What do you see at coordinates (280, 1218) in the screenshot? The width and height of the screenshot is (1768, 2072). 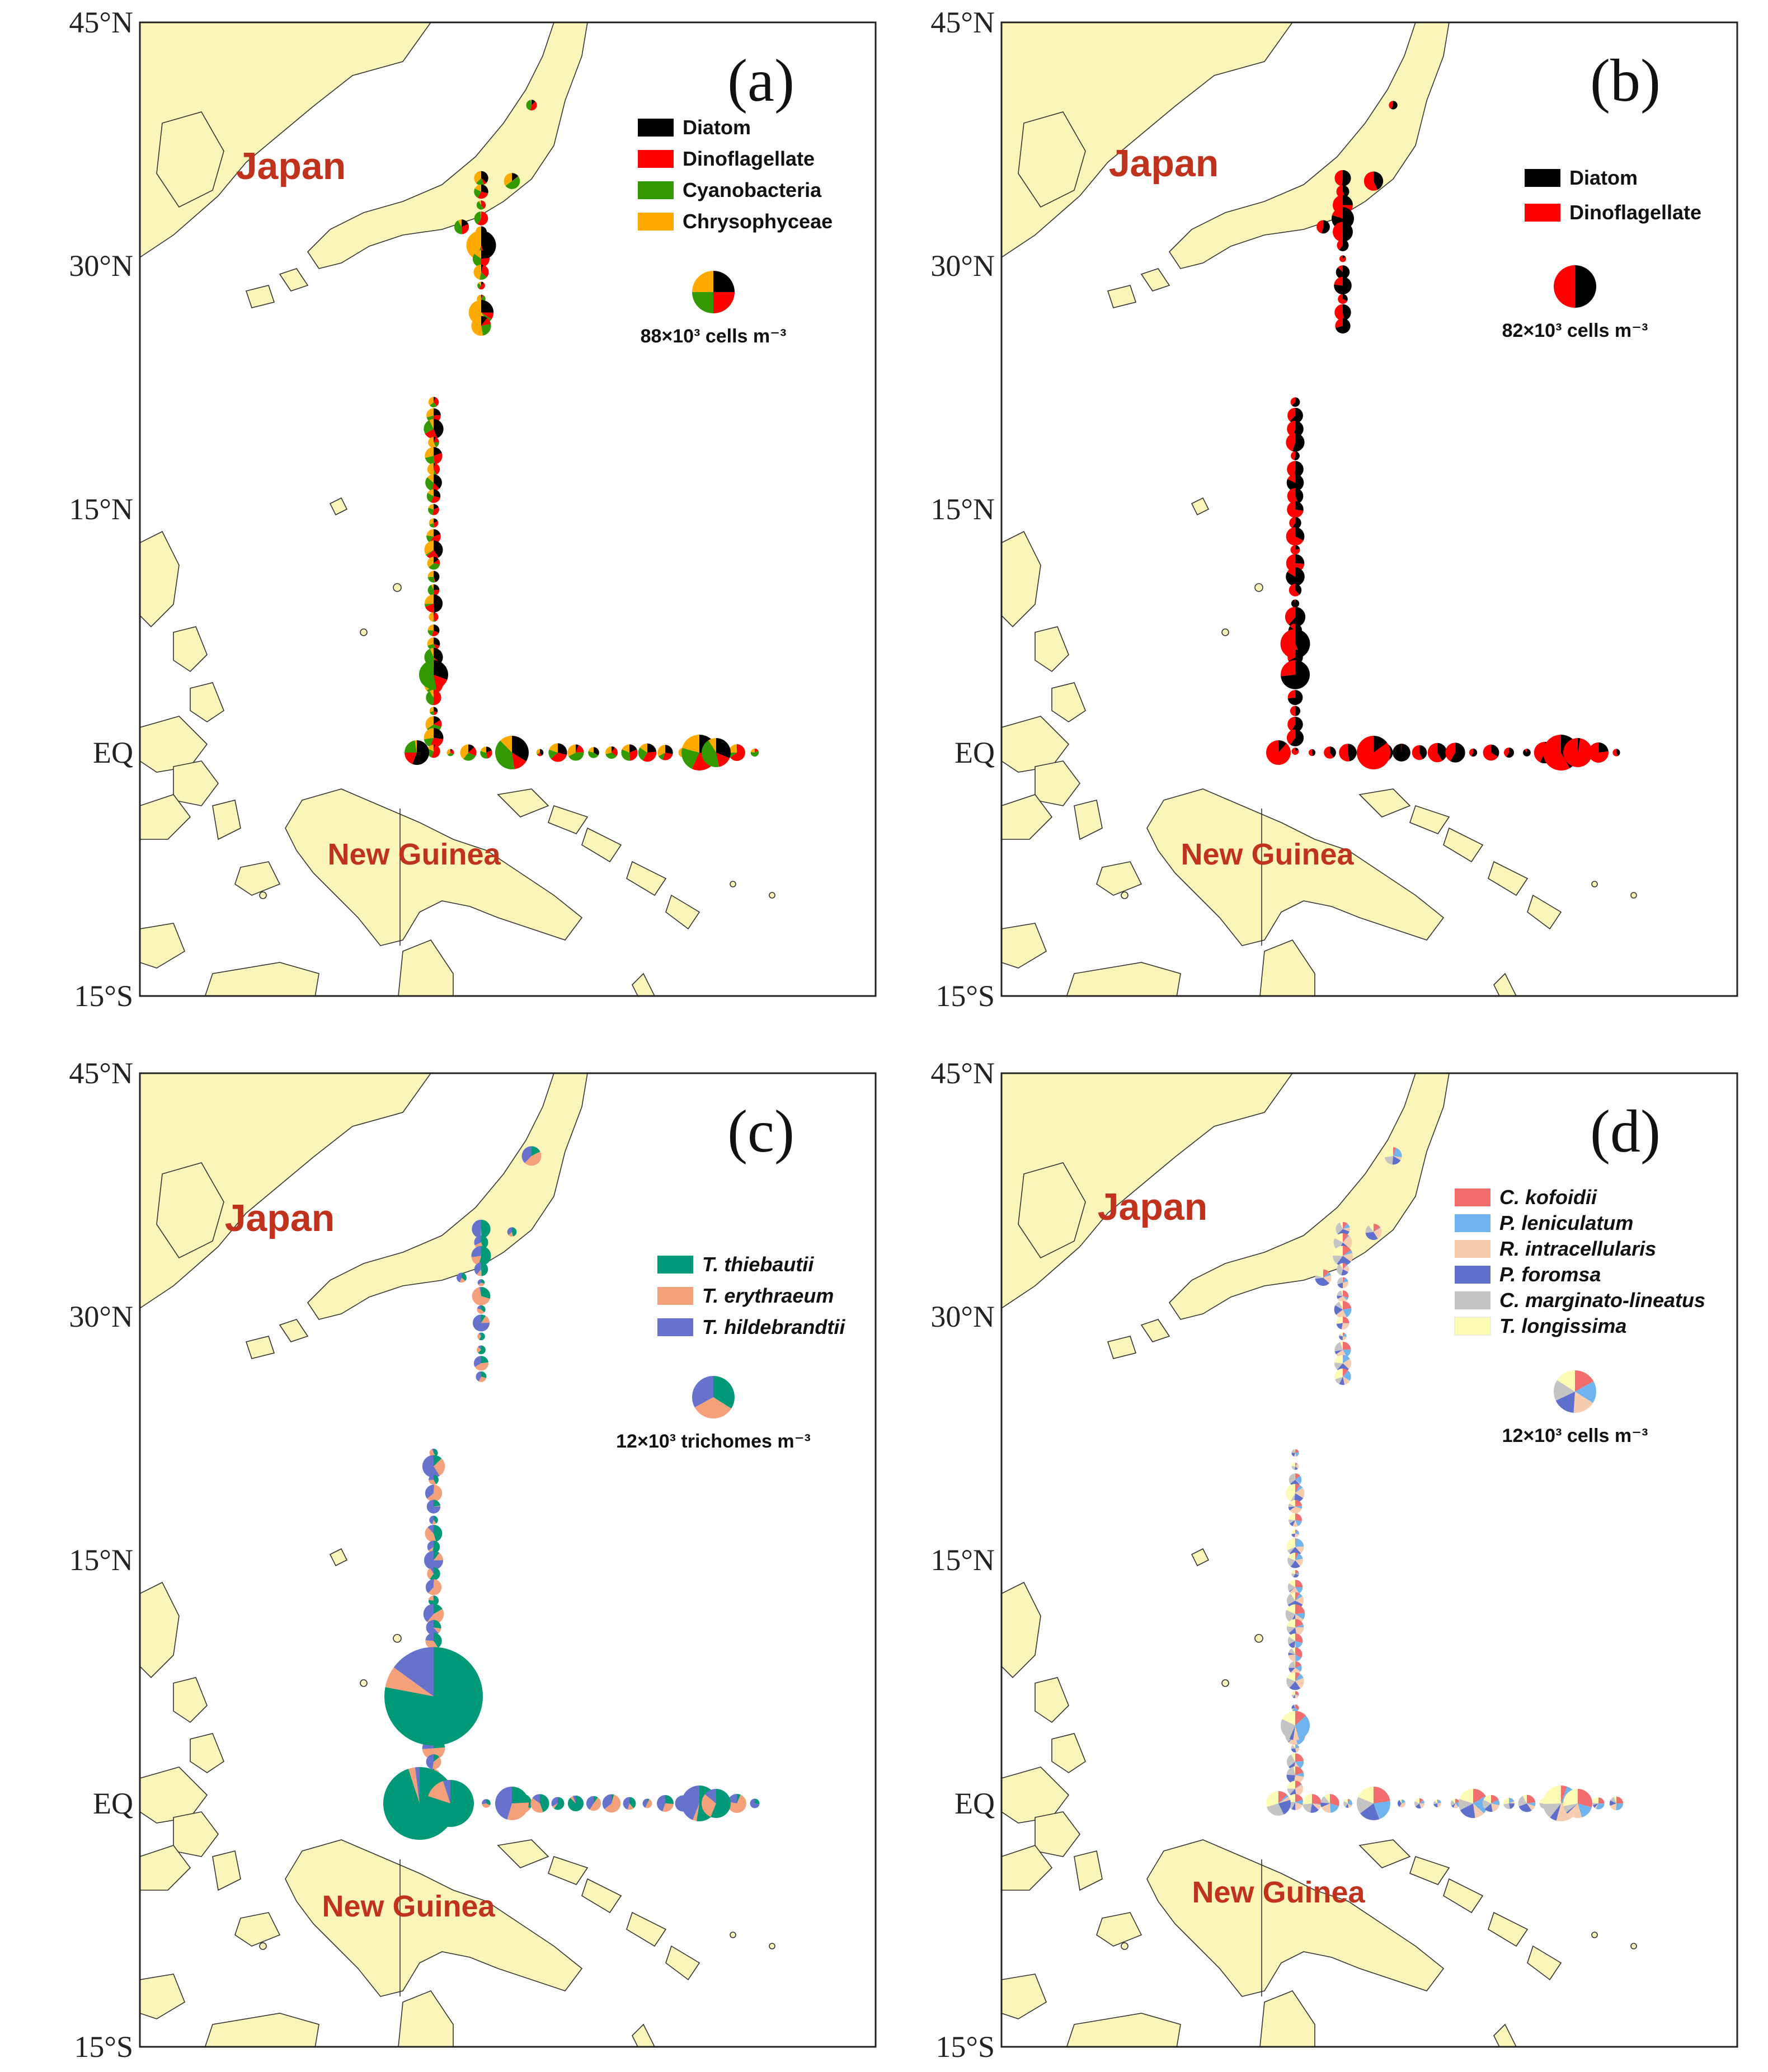 I see `japan-label: Japan` at bounding box center [280, 1218].